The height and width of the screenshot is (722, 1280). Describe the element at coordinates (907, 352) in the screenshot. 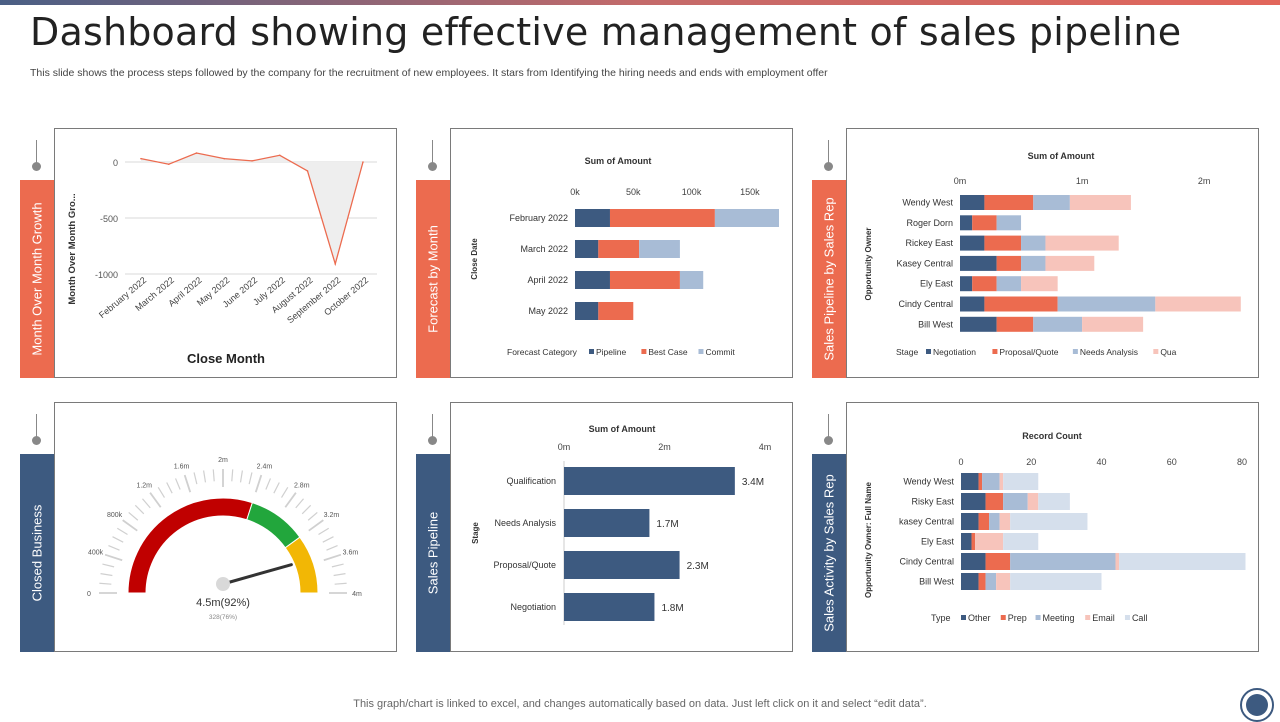

I see `legend-title: Stage` at that location.